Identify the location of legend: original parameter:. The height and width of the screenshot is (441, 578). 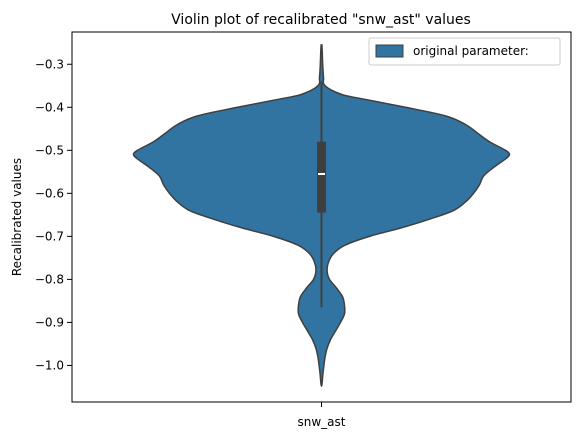
(464, 51).